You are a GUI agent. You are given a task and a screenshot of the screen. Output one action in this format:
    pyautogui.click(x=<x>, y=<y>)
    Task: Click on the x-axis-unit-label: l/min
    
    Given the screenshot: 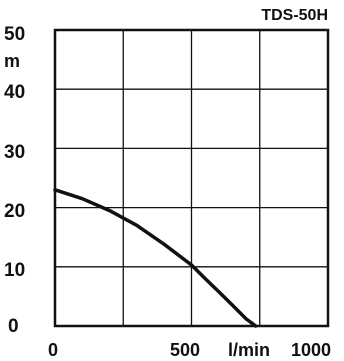 What is the action you would take?
    pyautogui.click(x=249, y=350)
    